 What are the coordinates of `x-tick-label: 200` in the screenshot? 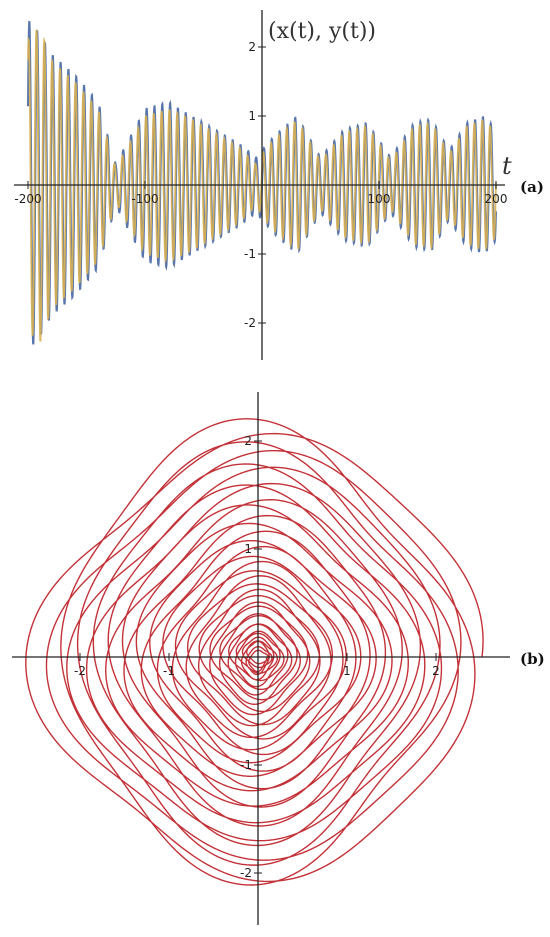 It's located at (496, 199).